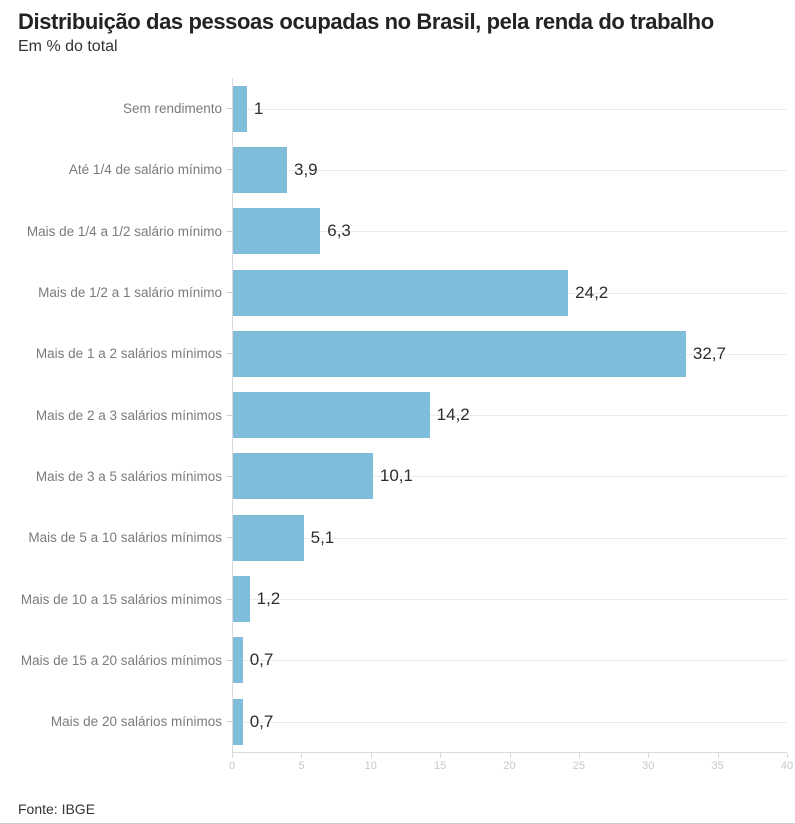 Image resolution: width=795 pixels, height=824 pixels. I want to click on bar-row: Mais de 20 salários mínimos 0,7, so click(393, 721).